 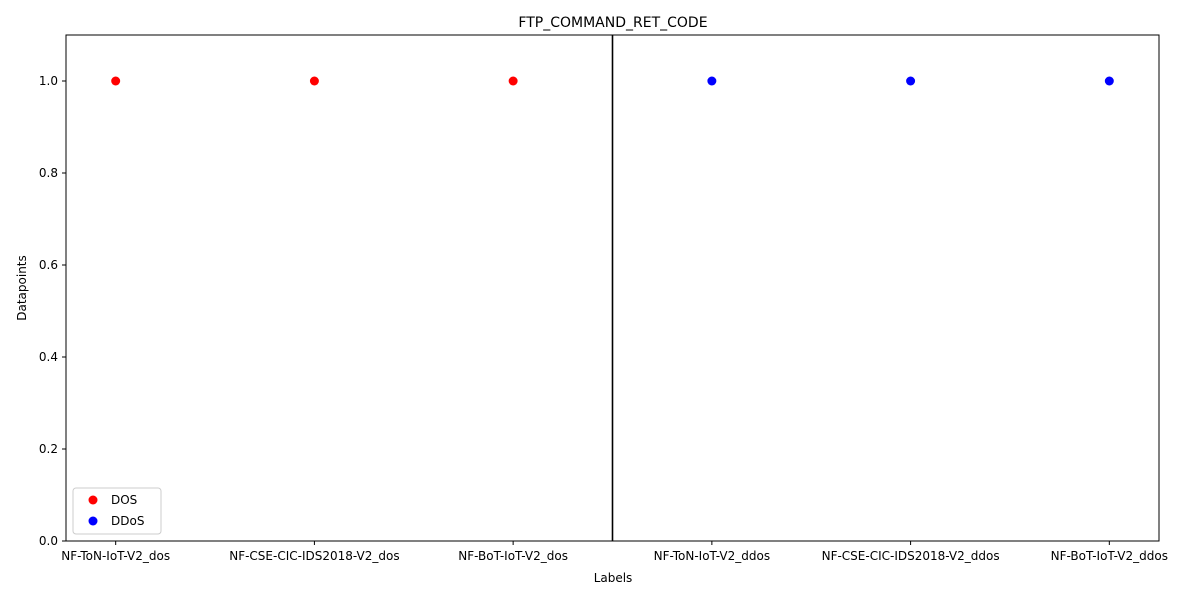 What do you see at coordinates (115, 556) in the screenshot?
I see `x-tick-label: NF-ToN-IoT-V2_dos` at bounding box center [115, 556].